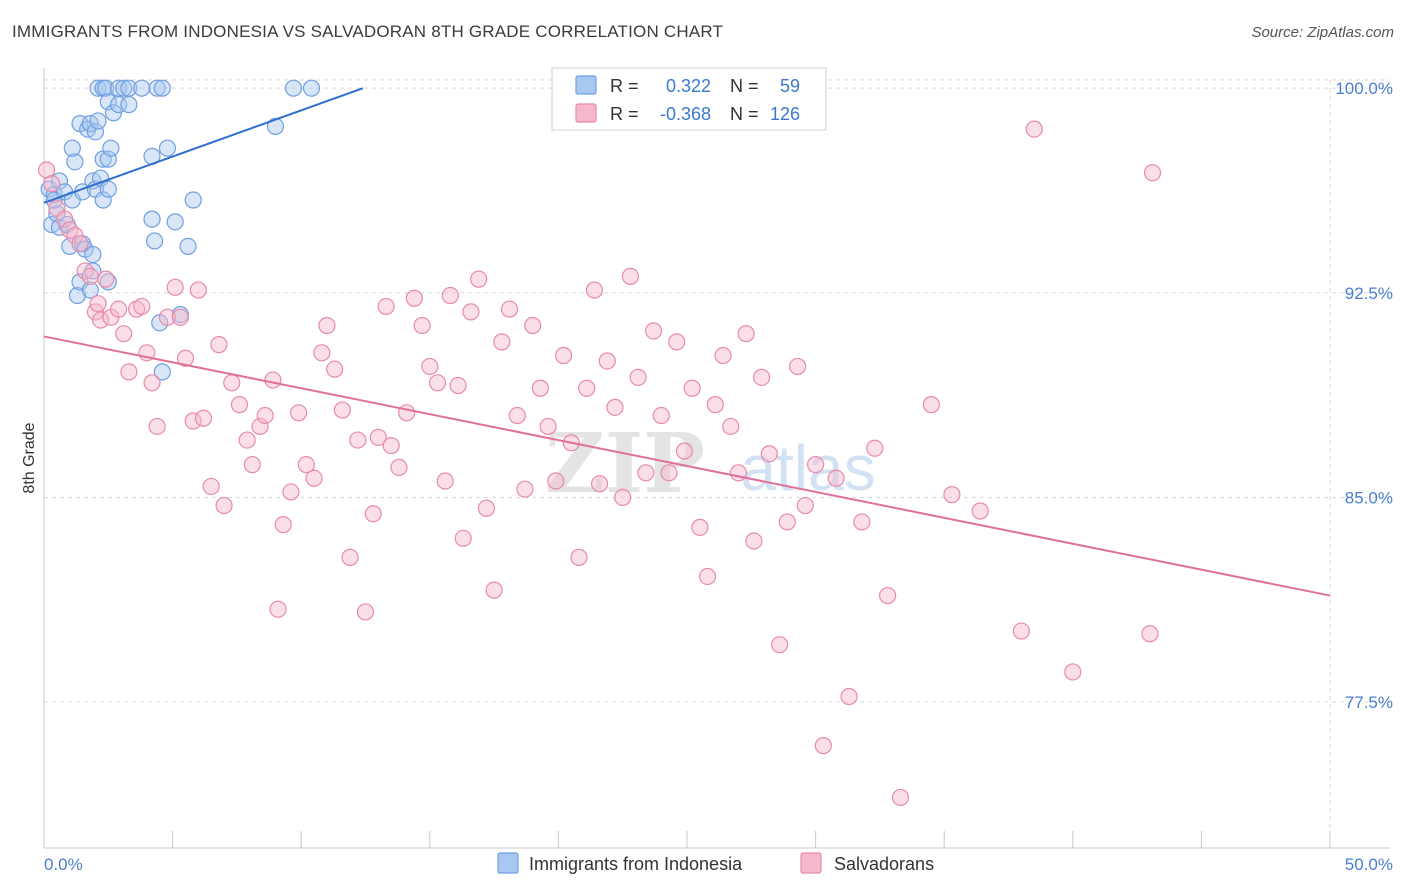 The height and width of the screenshot is (892, 1406). I want to click on stats-legend-swatch-pink, so click(586, 113).